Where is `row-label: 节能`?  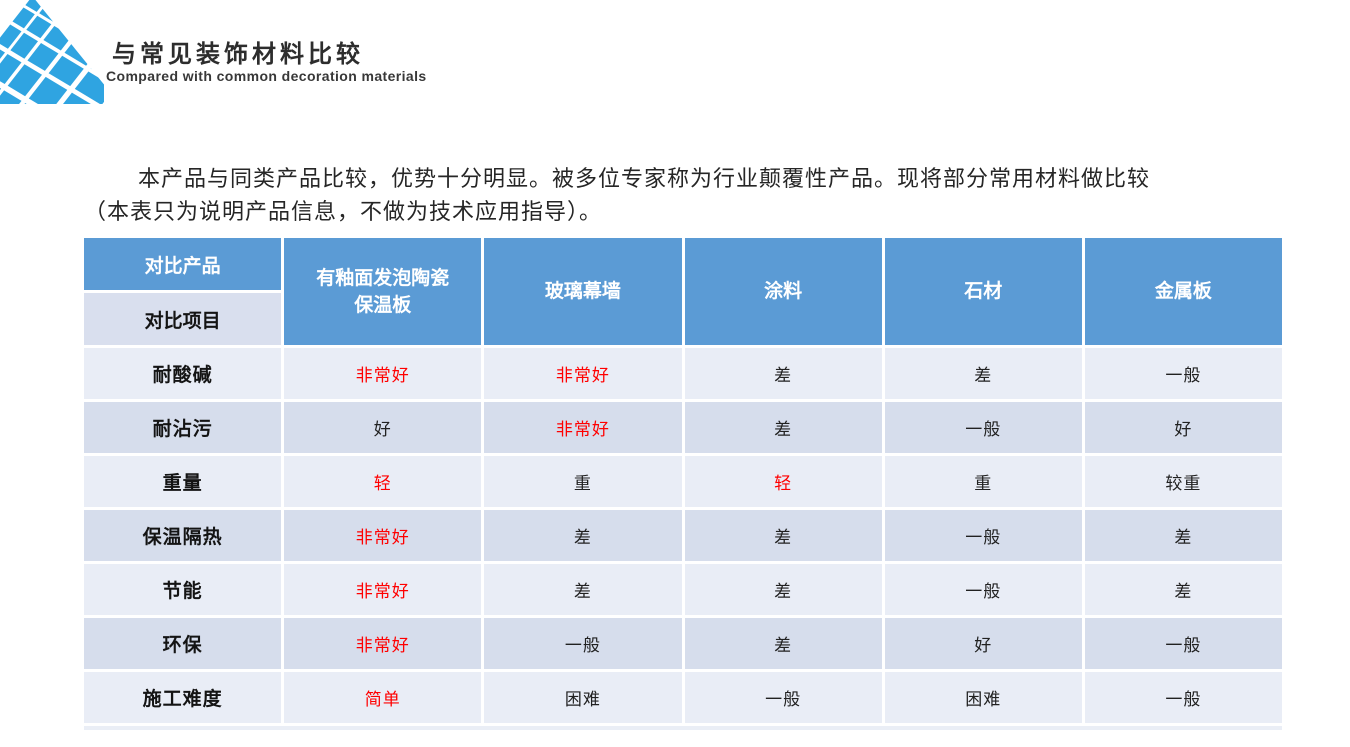 row-label: 节能 is located at coordinates (183, 589).